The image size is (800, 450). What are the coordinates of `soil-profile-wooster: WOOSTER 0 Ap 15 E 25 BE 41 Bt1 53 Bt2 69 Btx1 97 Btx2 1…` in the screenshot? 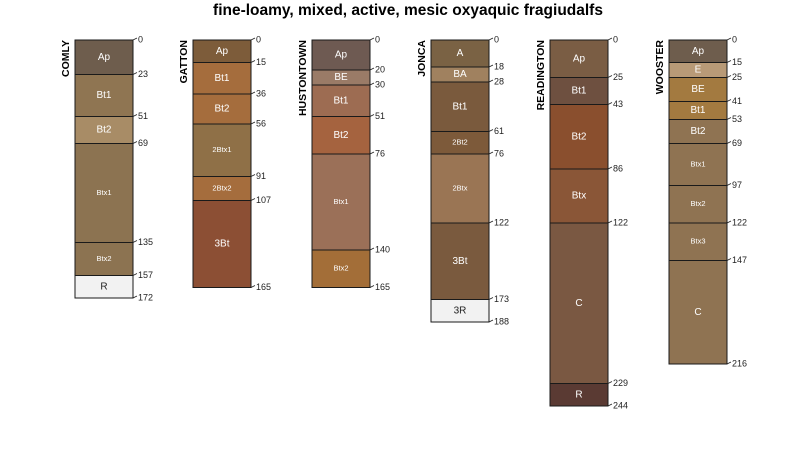 It's located at (700, 201).